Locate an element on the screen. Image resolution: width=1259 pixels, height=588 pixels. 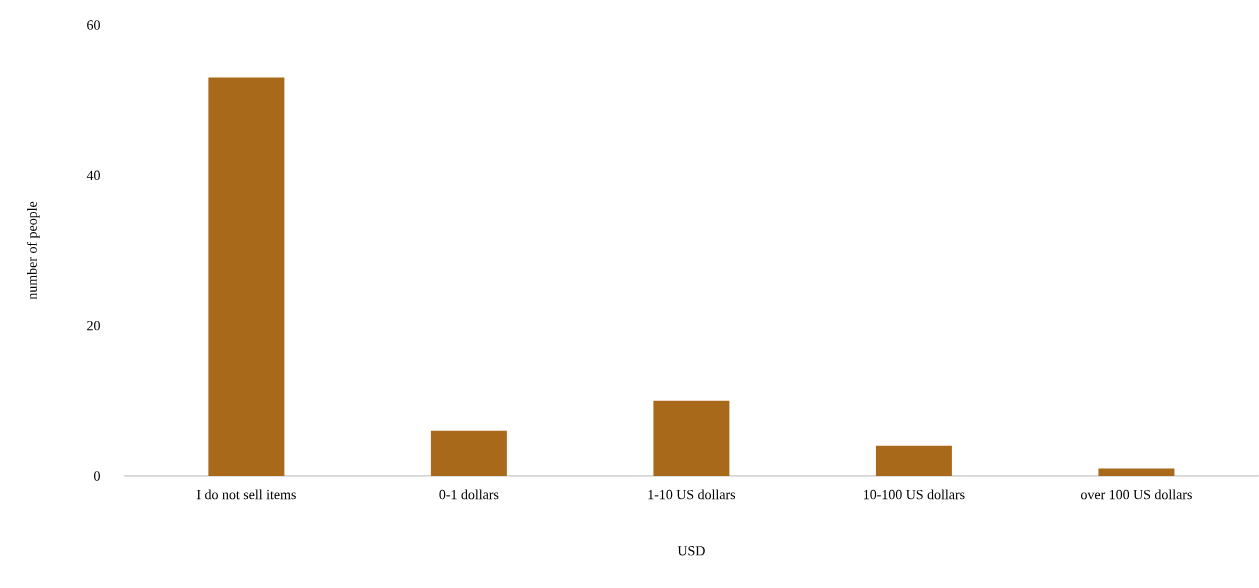
y-tick-label: 20 is located at coordinates (93, 325).